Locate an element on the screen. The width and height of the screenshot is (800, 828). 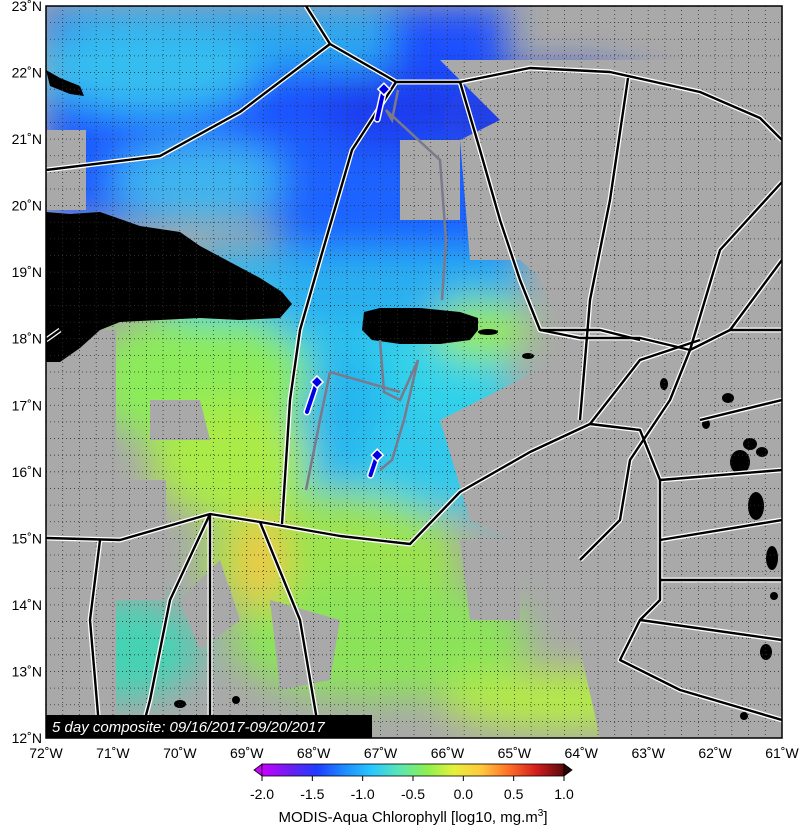
lat-tick-label: 12˚N is located at coordinates (27, 738).